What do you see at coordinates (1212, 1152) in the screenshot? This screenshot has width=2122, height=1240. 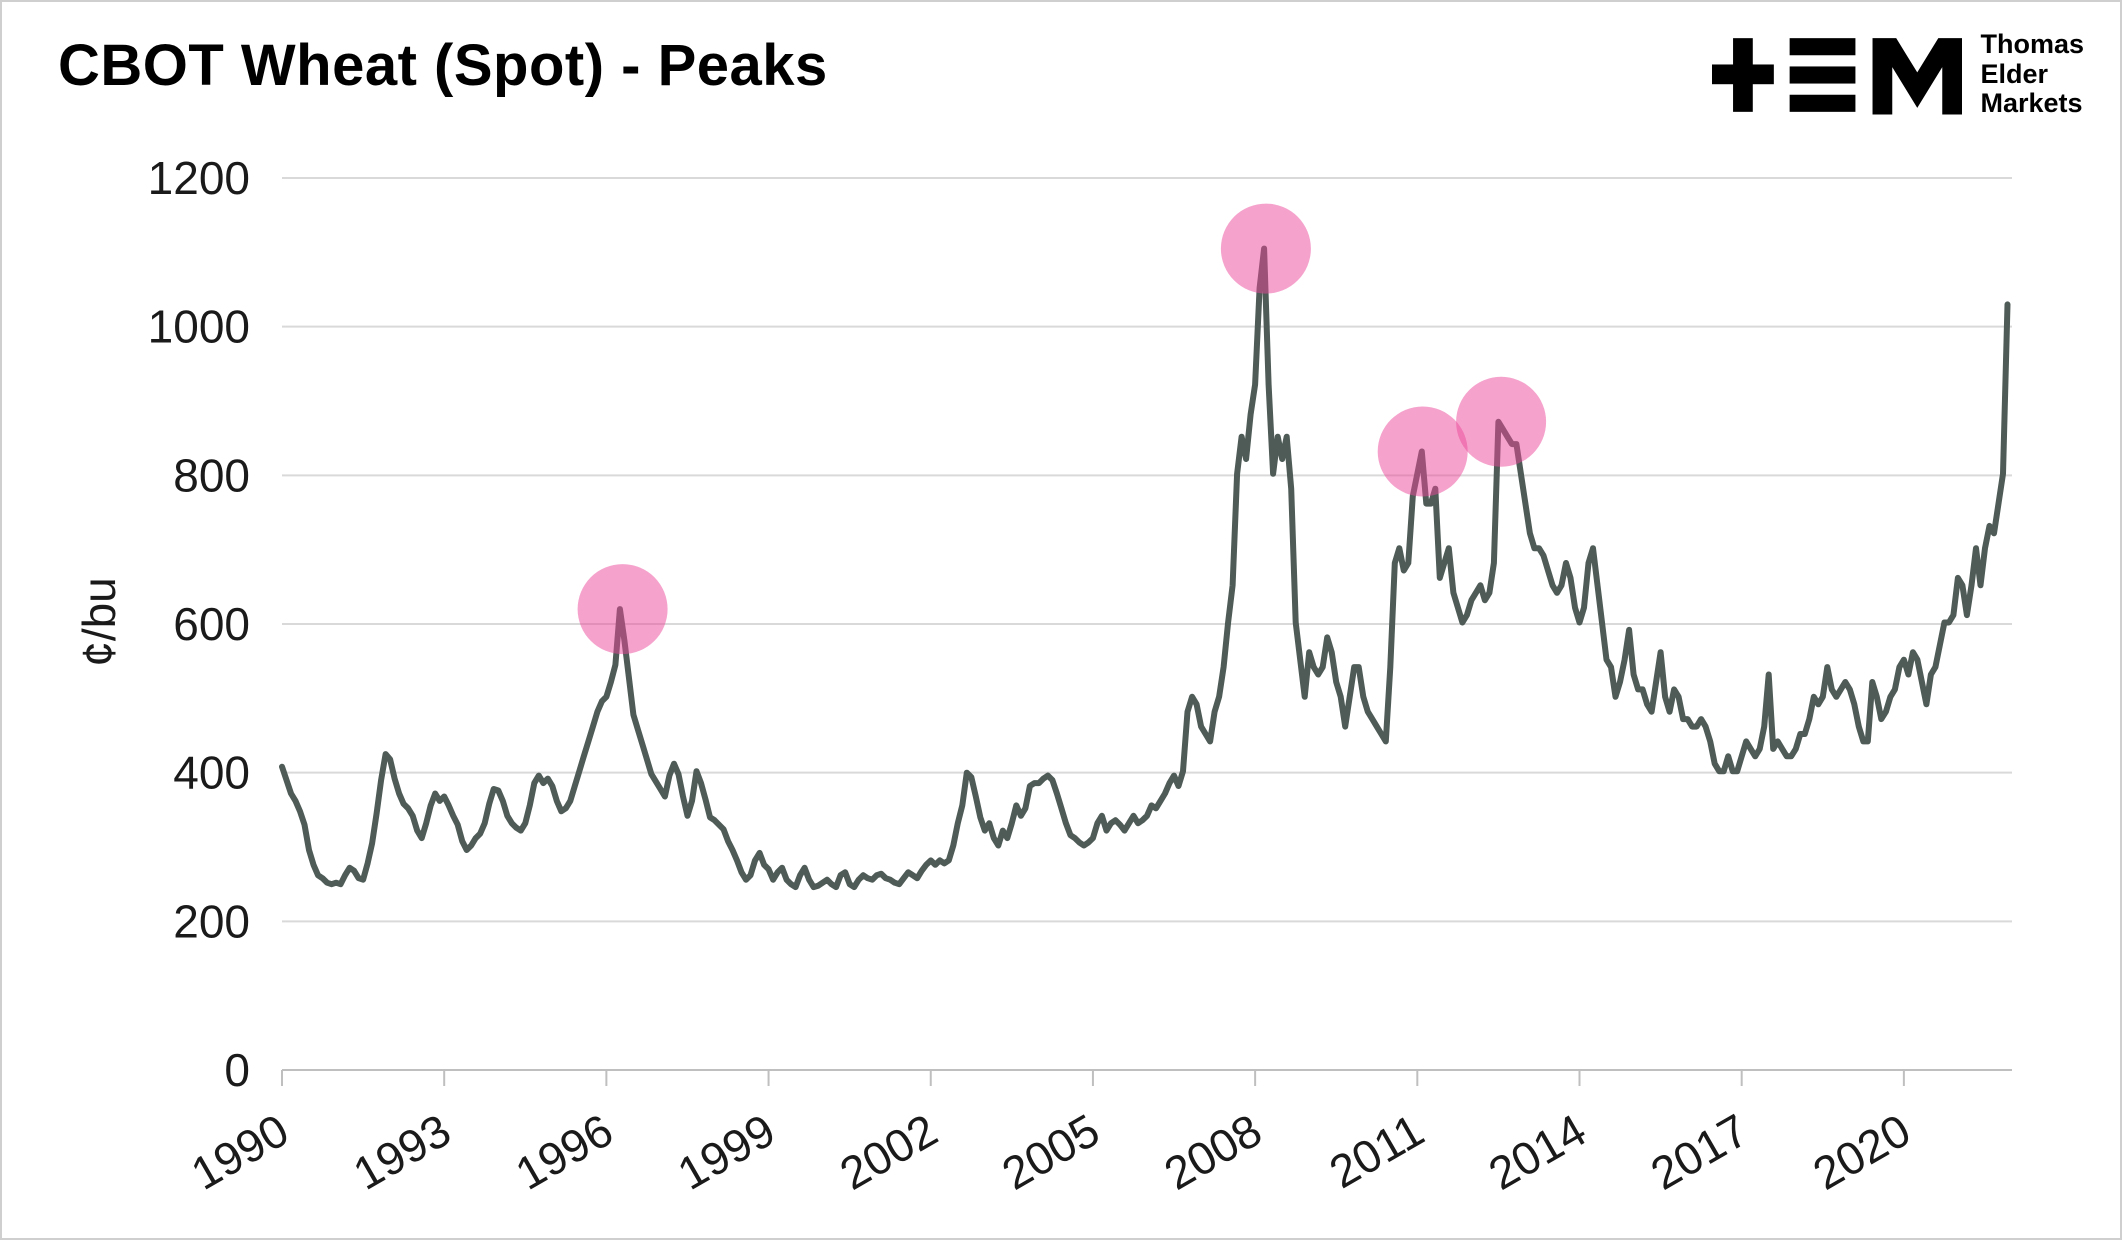 I see `svg-text: 2008` at bounding box center [1212, 1152].